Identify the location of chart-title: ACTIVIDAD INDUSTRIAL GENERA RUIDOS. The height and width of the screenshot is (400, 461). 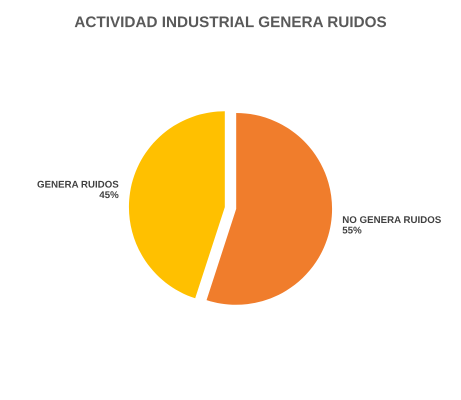
(230, 22).